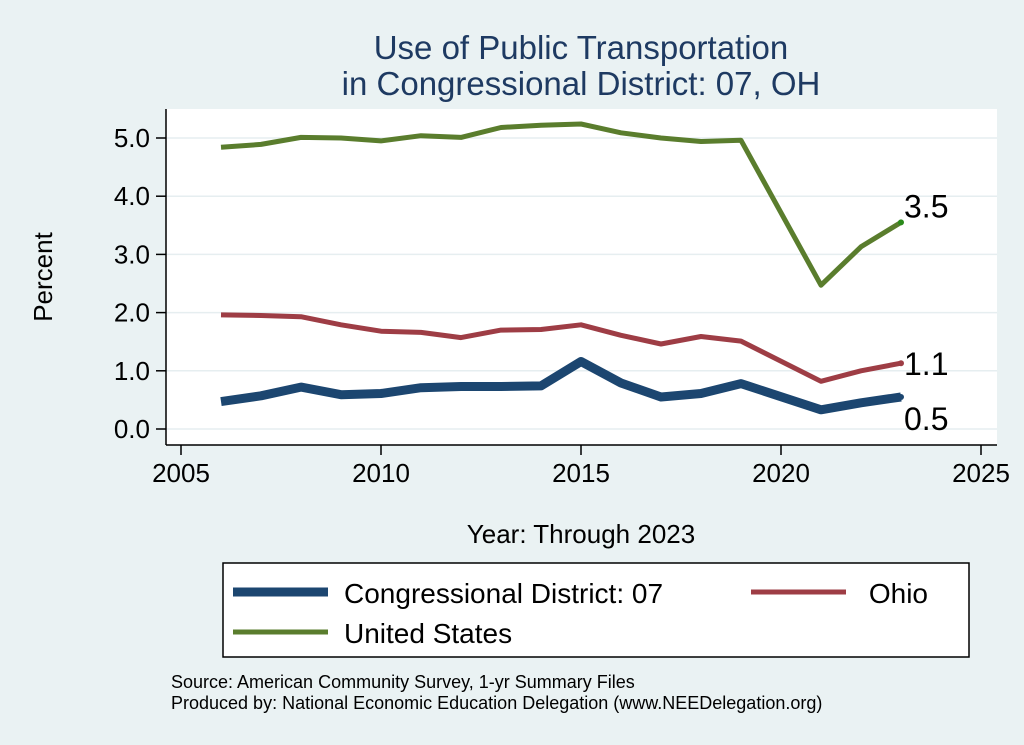 The image size is (1024, 745). What do you see at coordinates (132, 196) in the screenshot?
I see `y-tick-label: 4.0` at bounding box center [132, 196].